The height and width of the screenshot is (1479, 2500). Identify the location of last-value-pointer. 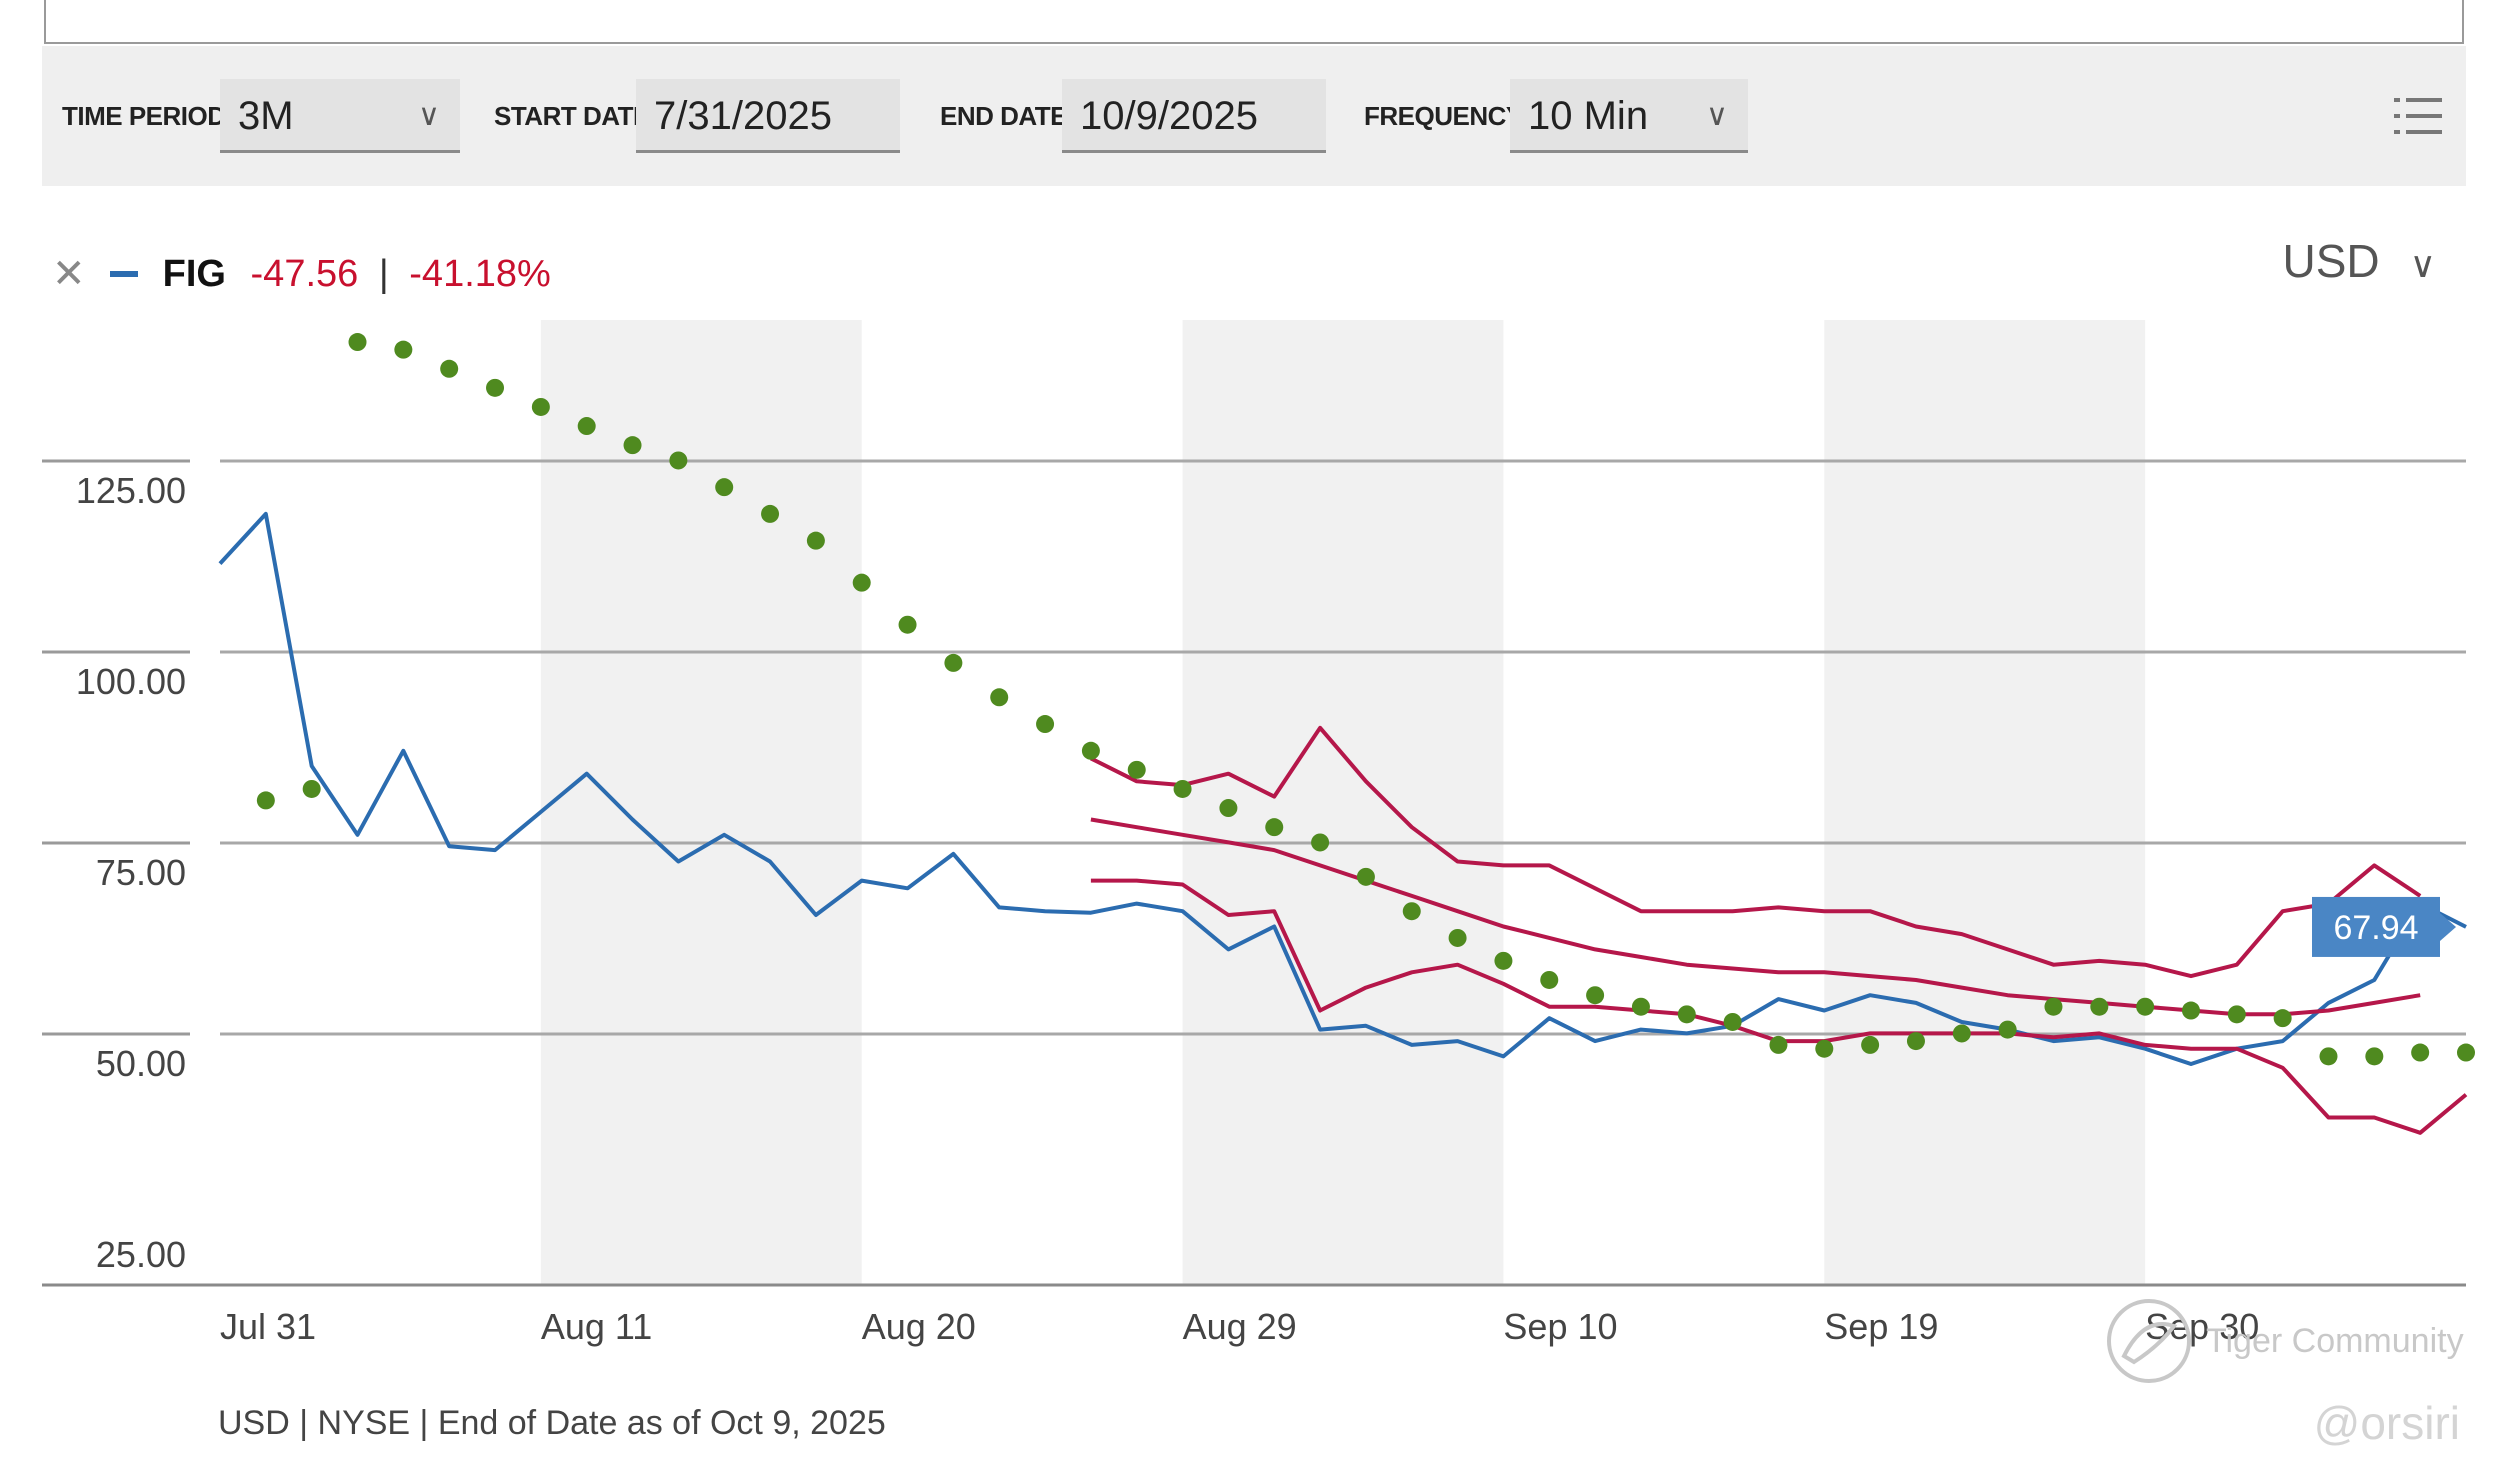
(2448, 926).